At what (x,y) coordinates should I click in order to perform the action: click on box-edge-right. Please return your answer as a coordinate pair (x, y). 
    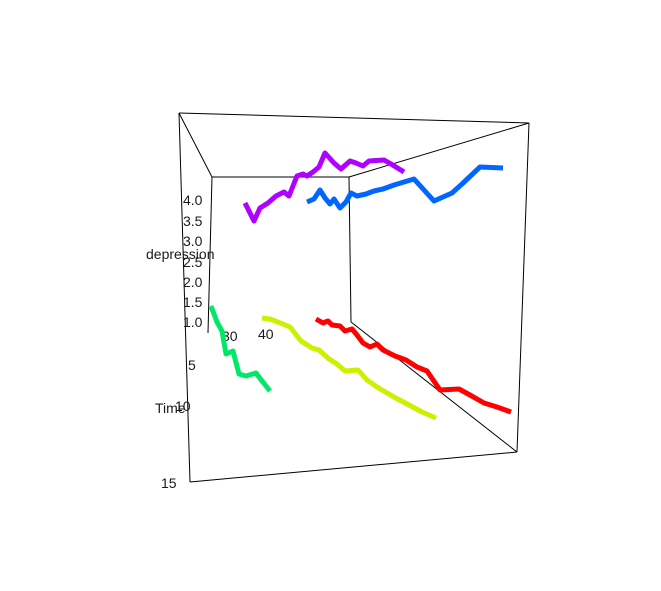
    Looking at the image, I should click on (523, 287).